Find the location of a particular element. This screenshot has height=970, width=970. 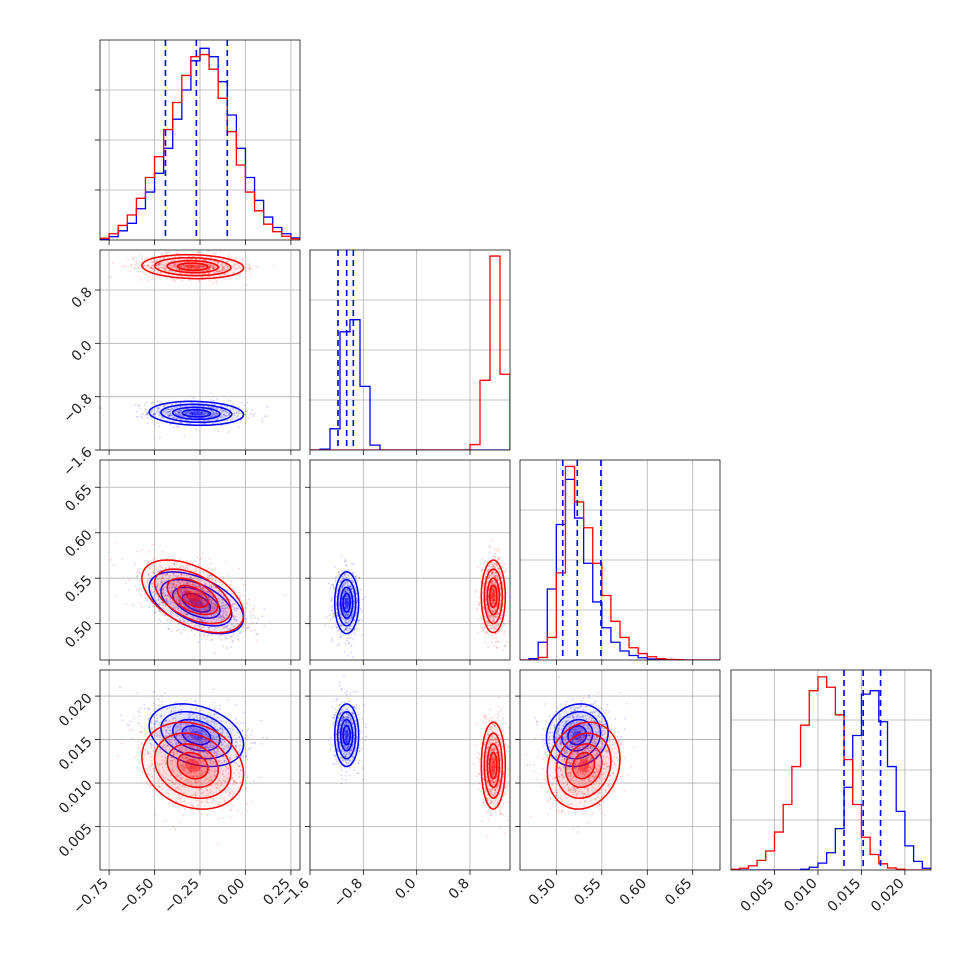

contour-red is located at coordinates (192, 266).